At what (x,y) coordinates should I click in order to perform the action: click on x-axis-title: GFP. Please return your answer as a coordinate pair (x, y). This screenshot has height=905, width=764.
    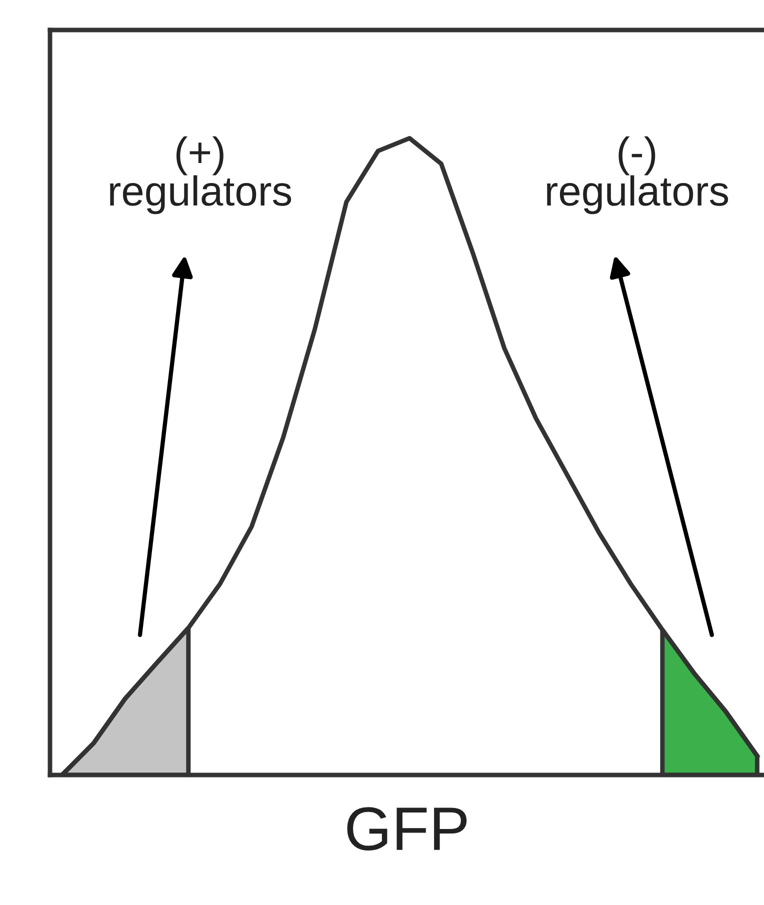
    Looking at the image, I should click on (407, 828).